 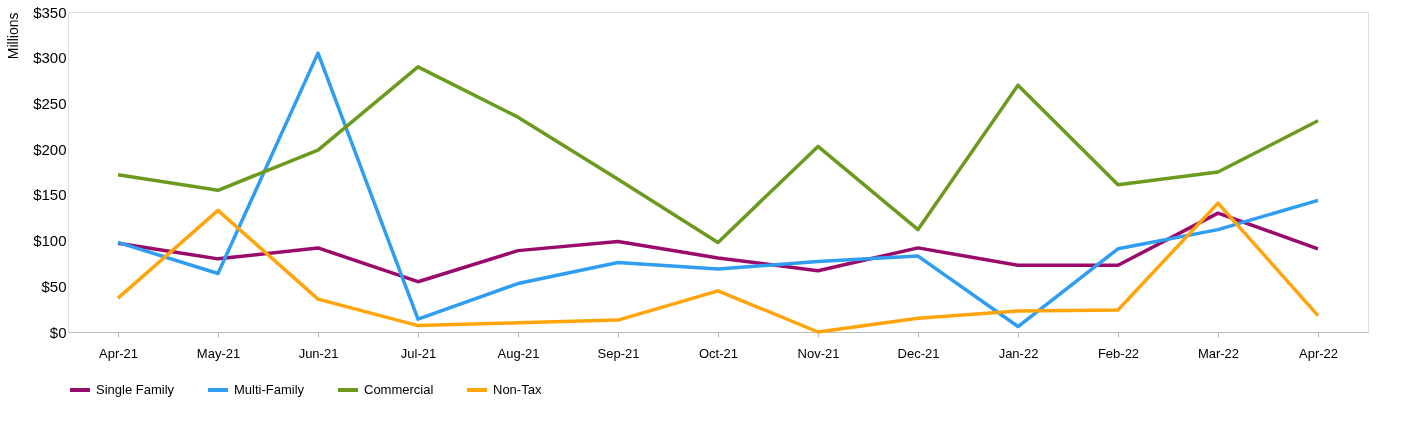 I want to click on legend-label: Multi-Family, so click(x=269, y=389).